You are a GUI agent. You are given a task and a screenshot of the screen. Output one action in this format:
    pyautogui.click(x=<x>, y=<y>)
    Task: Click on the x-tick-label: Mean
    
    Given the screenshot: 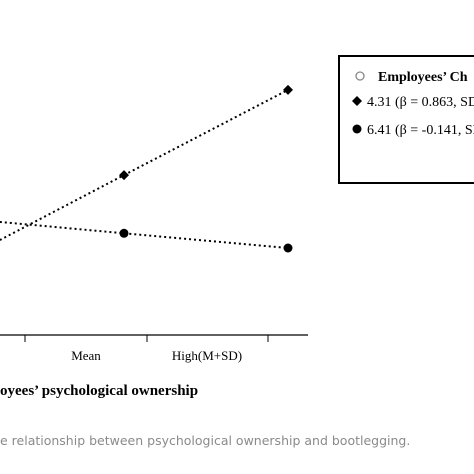 What is the action you would take?
    pyautogui.click(x=86, y=355)
    